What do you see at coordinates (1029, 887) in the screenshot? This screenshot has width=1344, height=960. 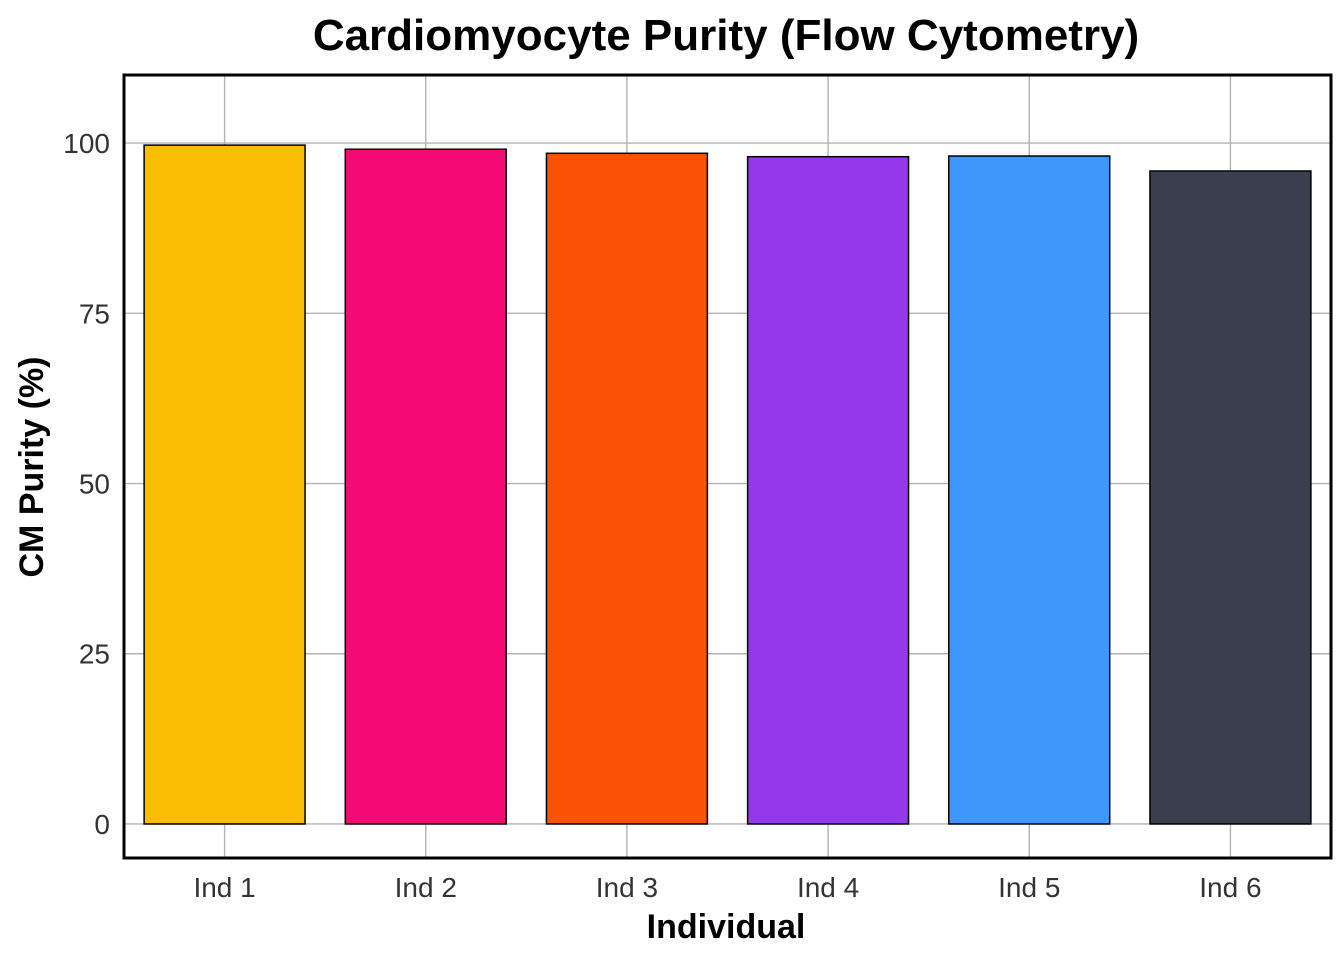 I see `x-tick-label: Ind 5` at bounding box center [1029, 887].